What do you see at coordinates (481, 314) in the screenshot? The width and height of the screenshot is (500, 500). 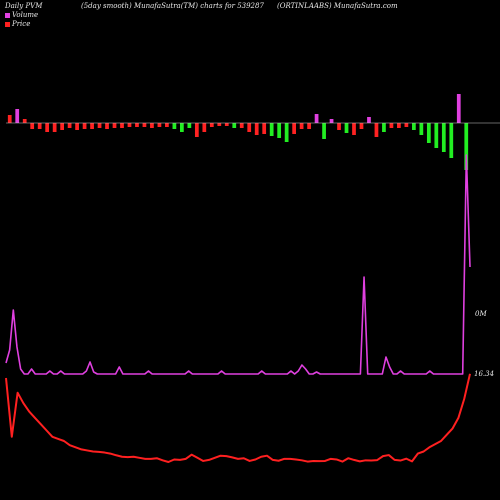 I see `volume-axis-label: 0M` at bounding box center [481, 314].